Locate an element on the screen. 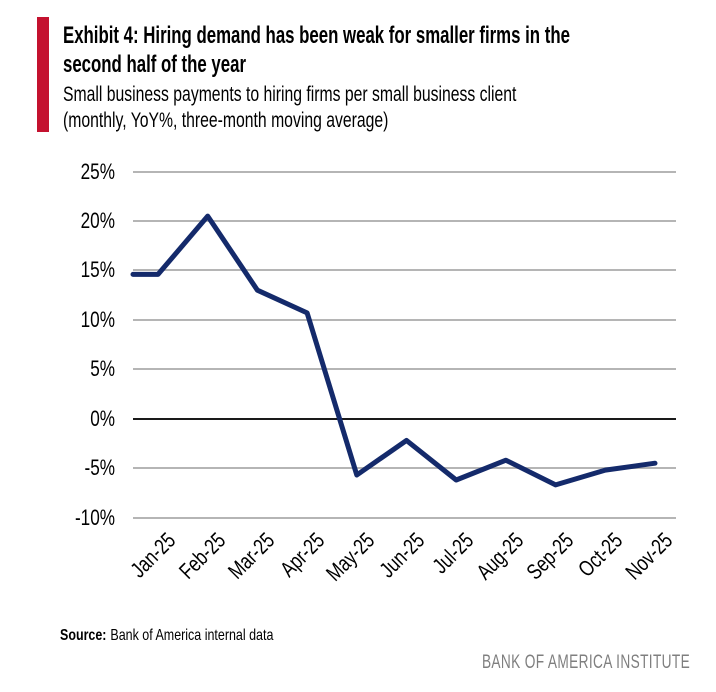 The image size is (716, 692). y-tick-label--10%: -10% is located at coordinates (94, 517).